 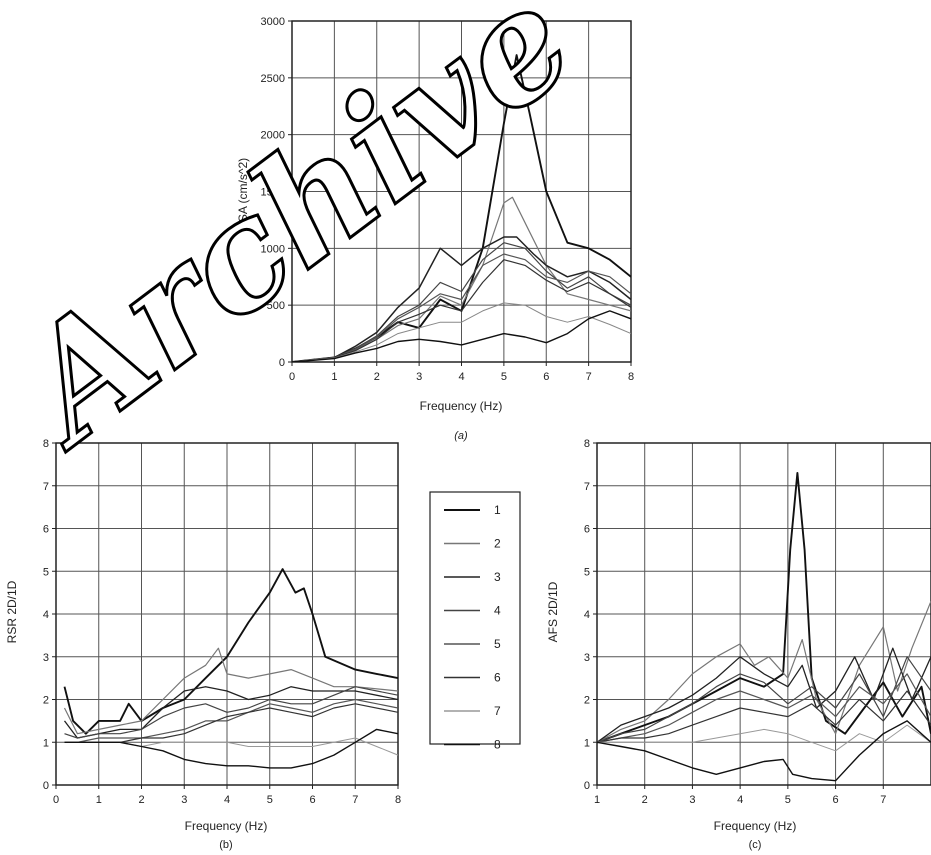 What do you see at coordinates (631, 377) in the screenshot?
I see `panel-a-xtick-label: 8` at bounding box center [631, 377].